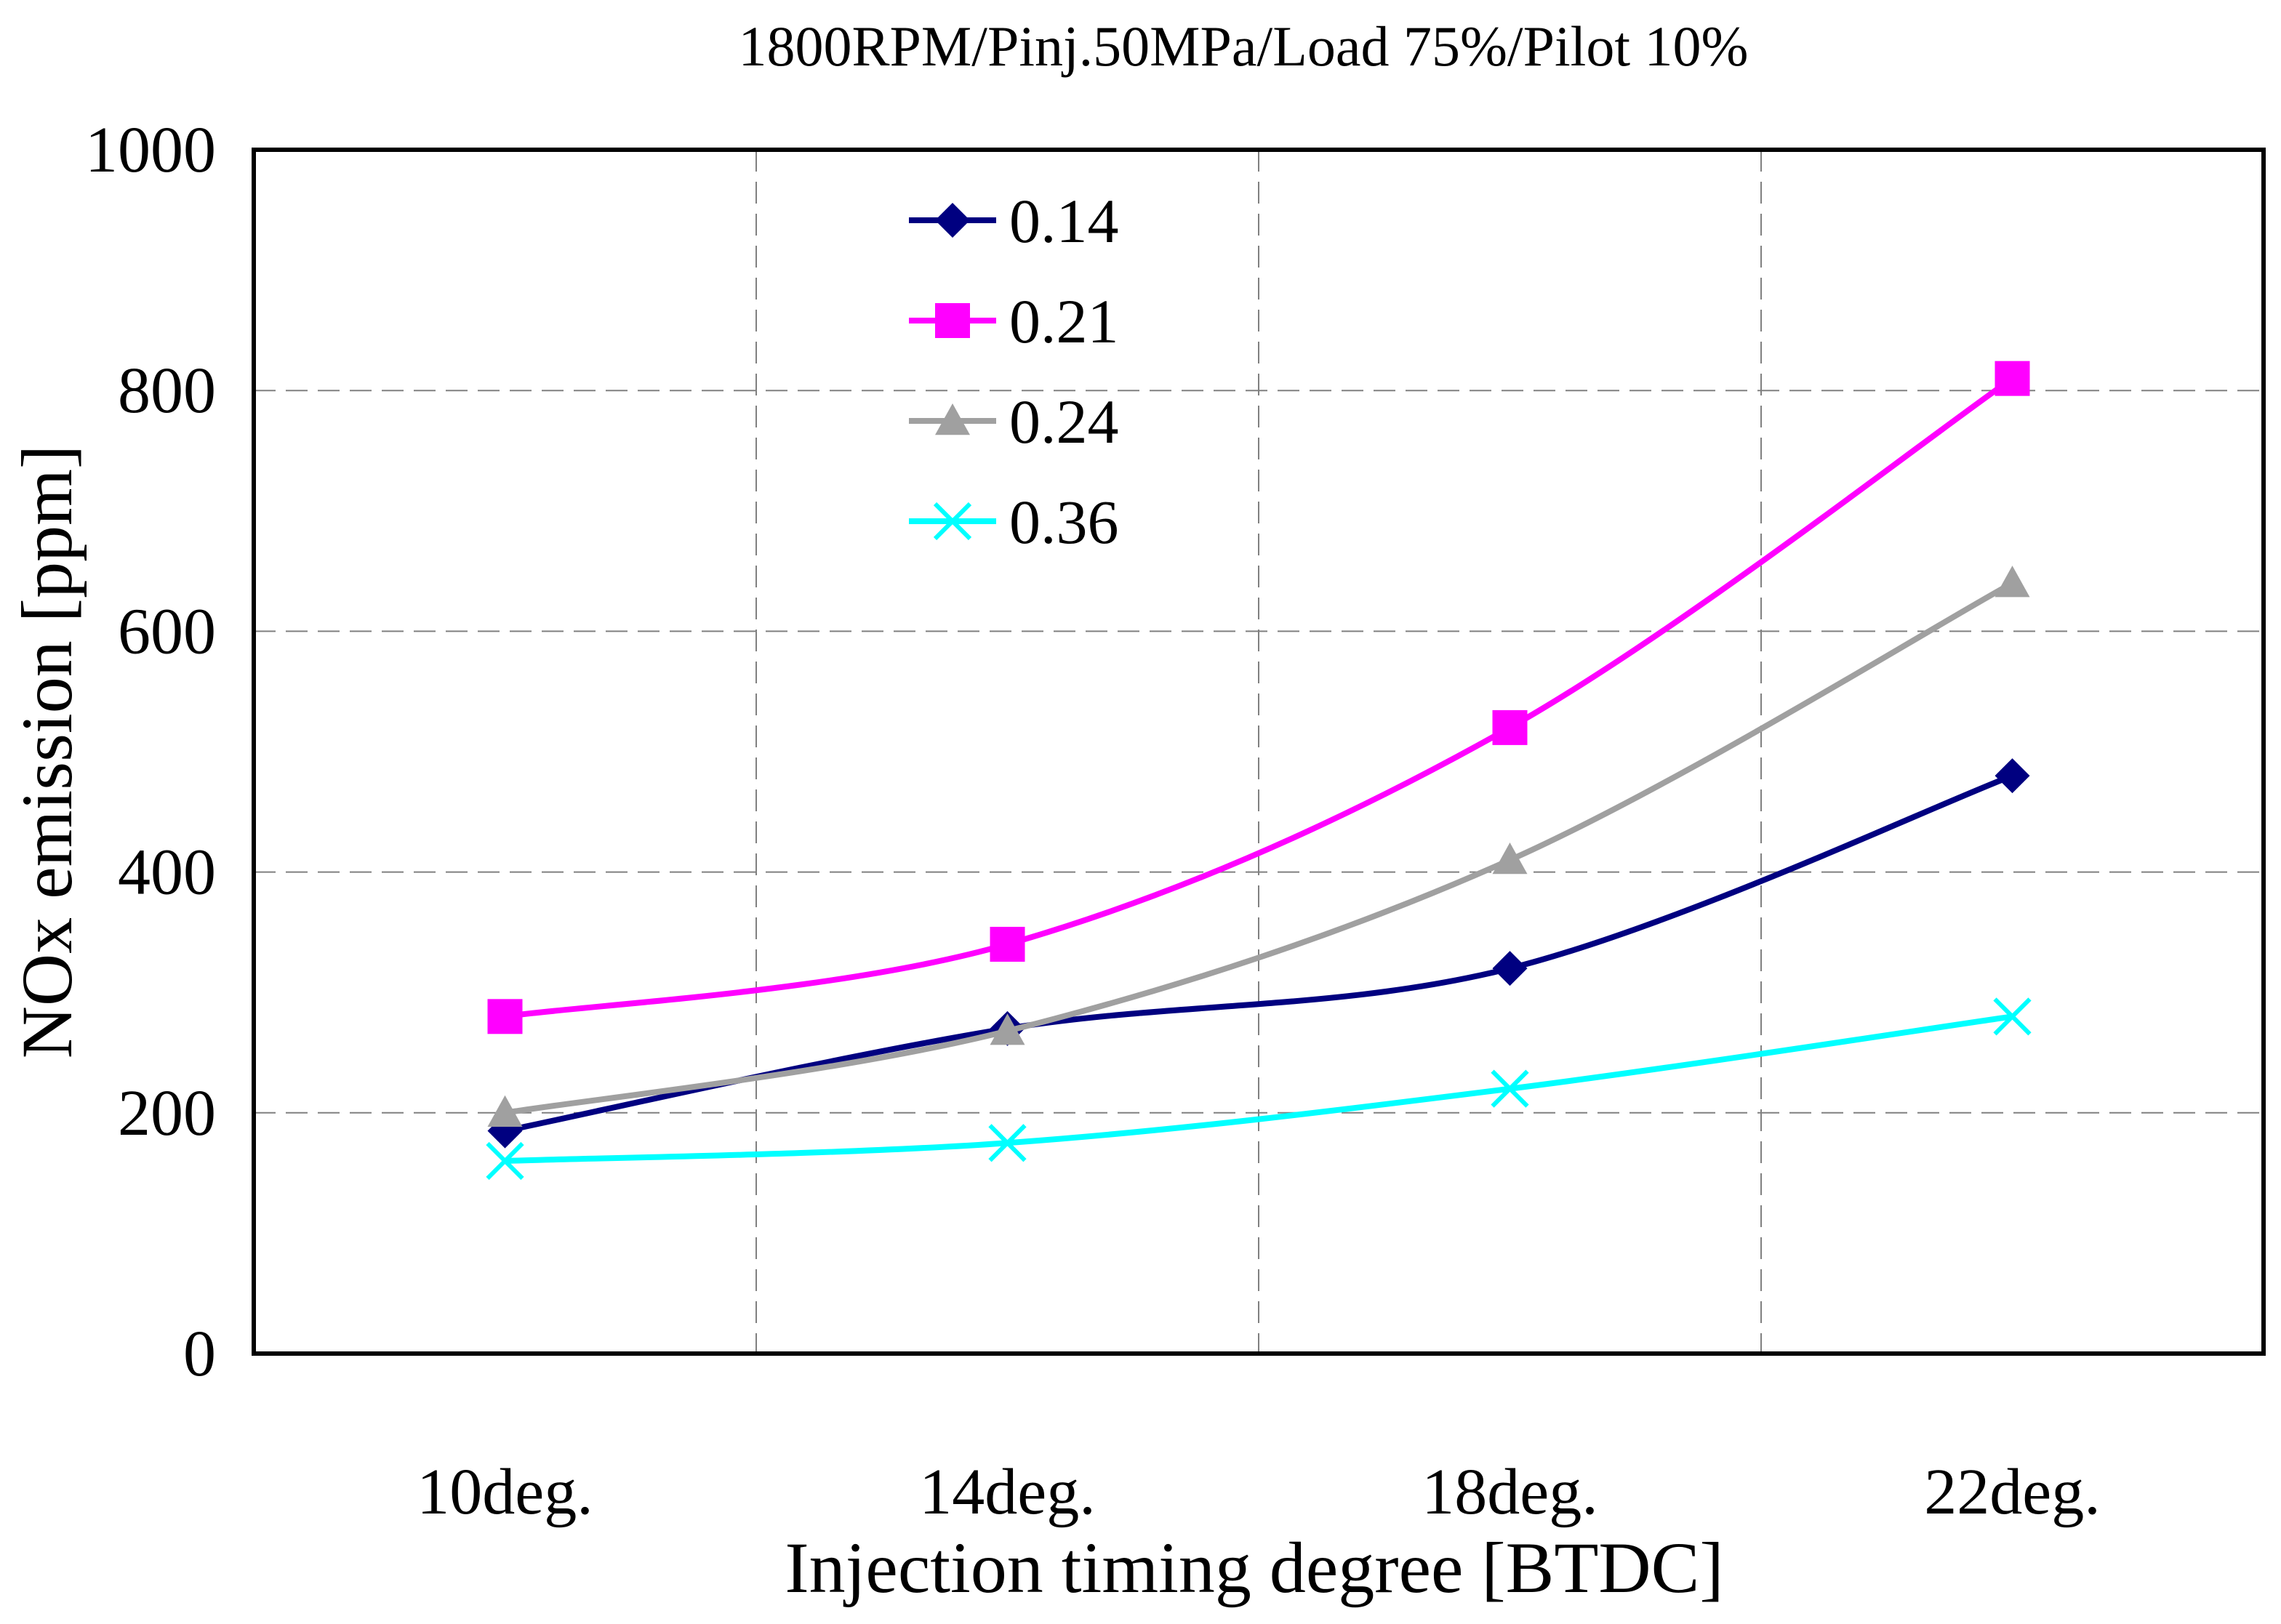 The height and width of the screenshot is (1624, 2281). I want to click on legend-item-0-36-label: 0.36, so click(1064, 522).